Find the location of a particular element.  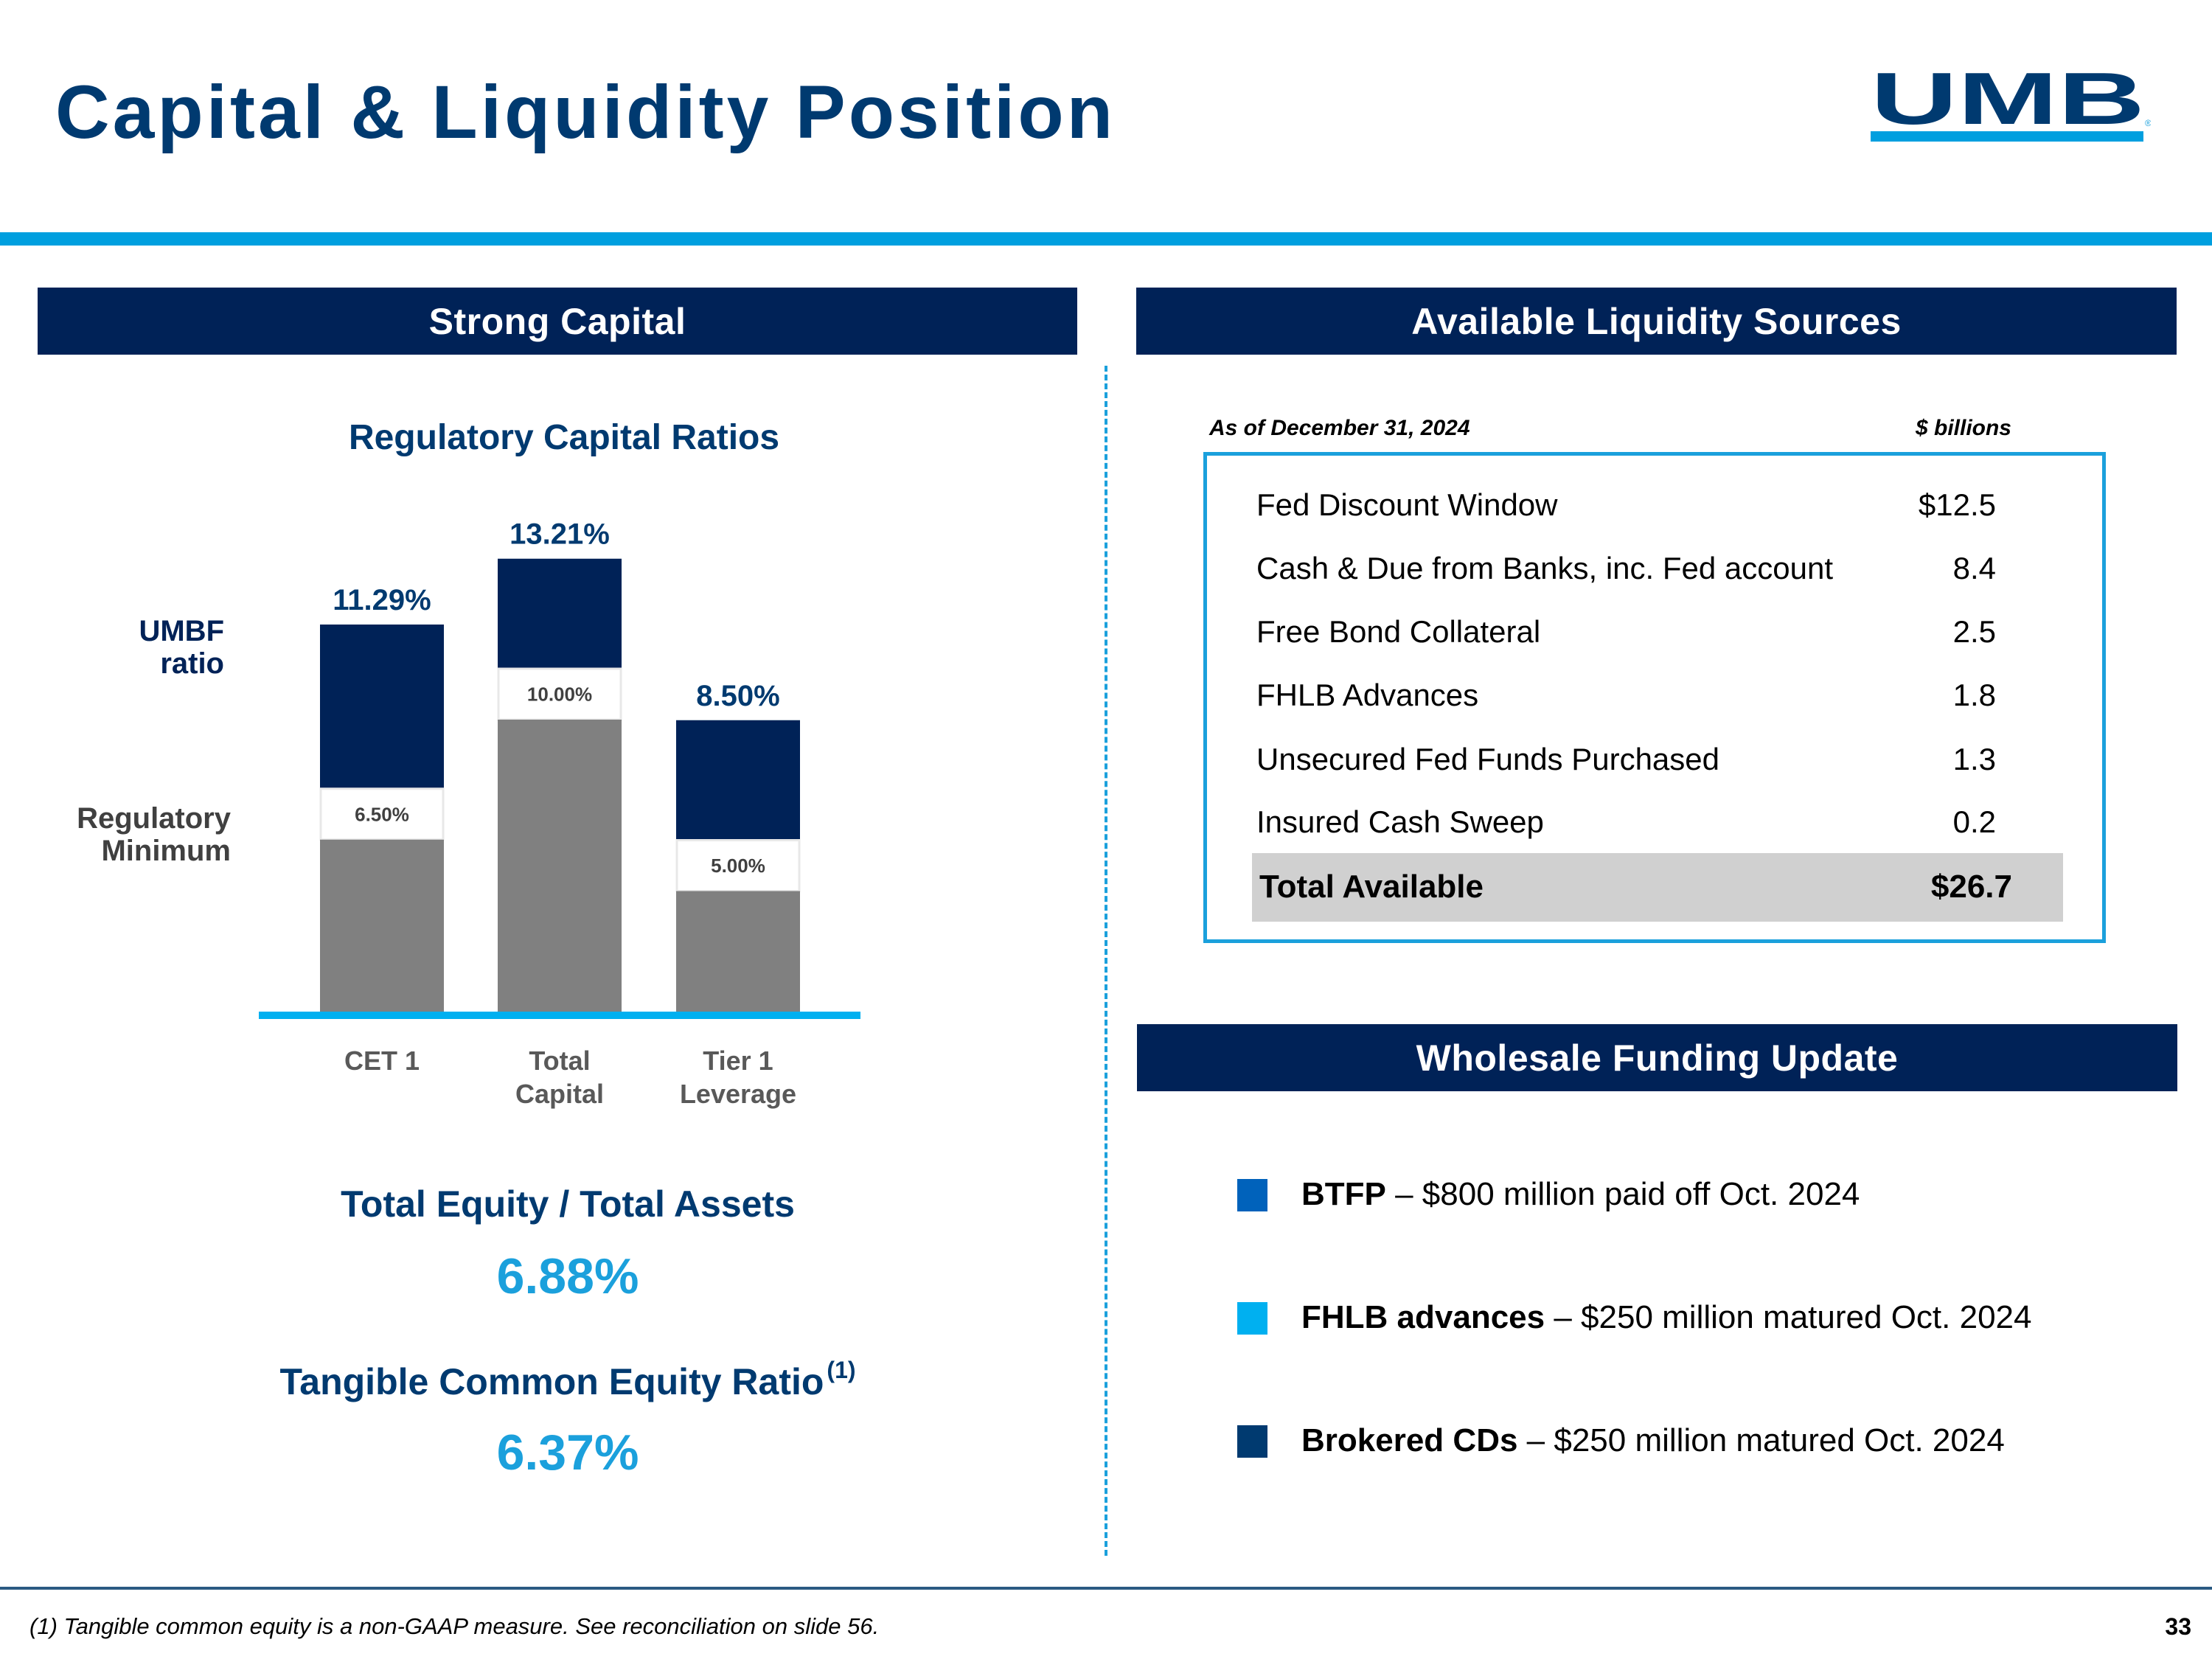

total-row-background is located at coordinates (1657, 887).